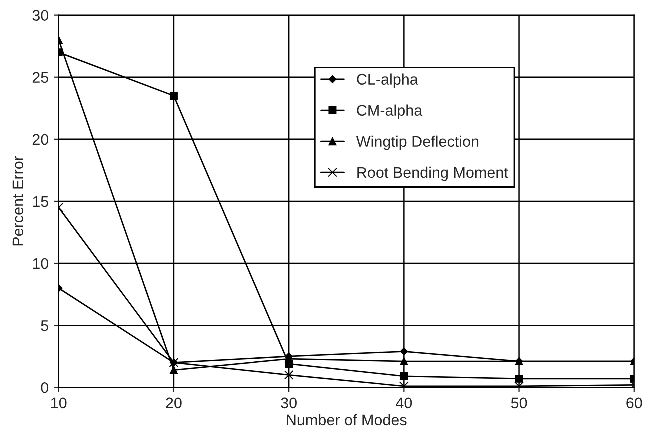 The image size is (654, 438). I want to click on y-axis-title: Percent Error, so click(18, 201).